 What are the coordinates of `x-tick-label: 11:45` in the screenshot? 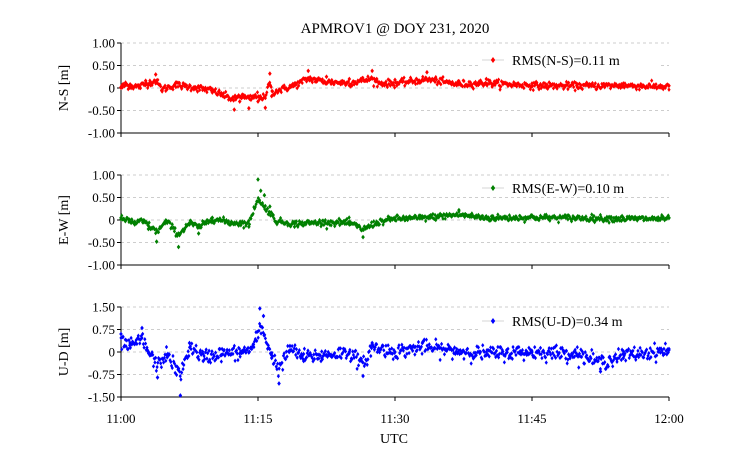 It's located at (531, 418).